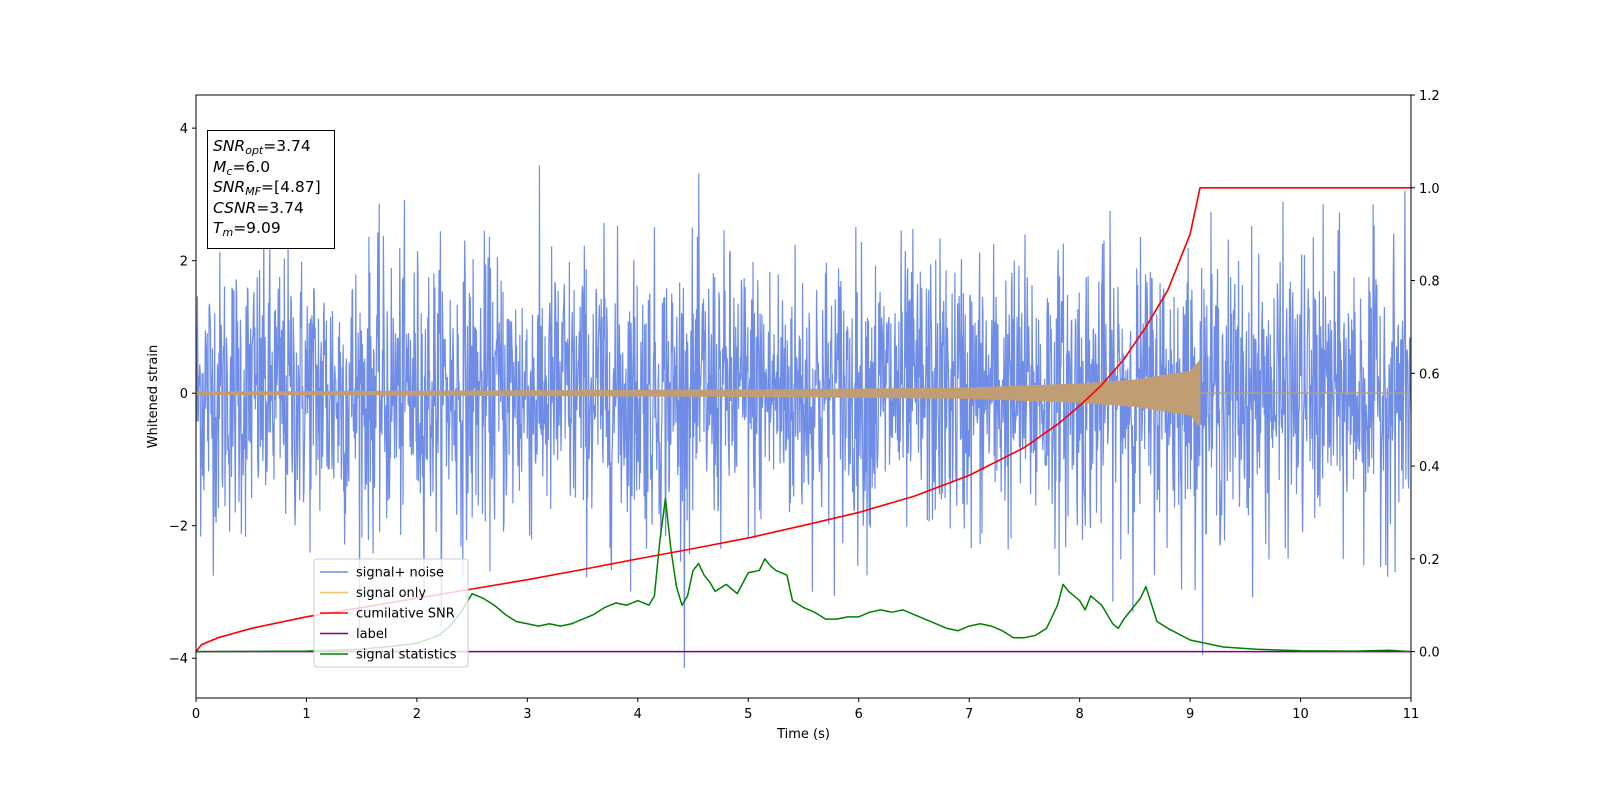 This screenshot has width=1600, height=800. I want to click on y-tick-label: 2, so click(184, 262).